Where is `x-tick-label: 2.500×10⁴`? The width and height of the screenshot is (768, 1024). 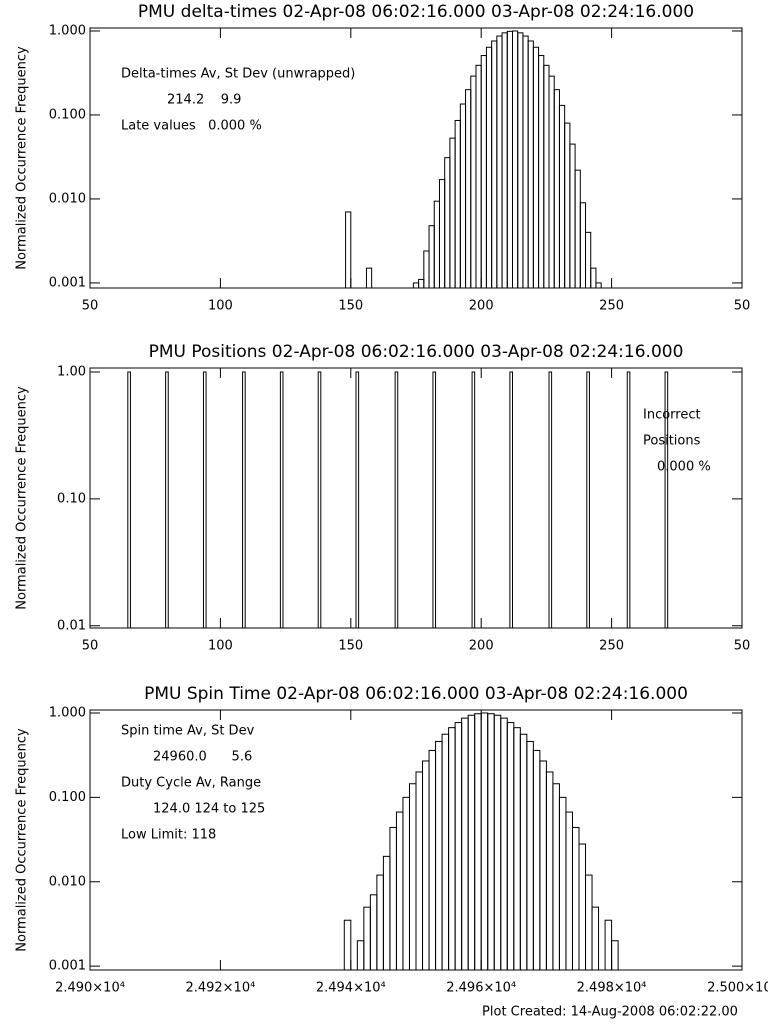
x-tick-label: 2.500×10⁴ is located at coordinates (737, 988).